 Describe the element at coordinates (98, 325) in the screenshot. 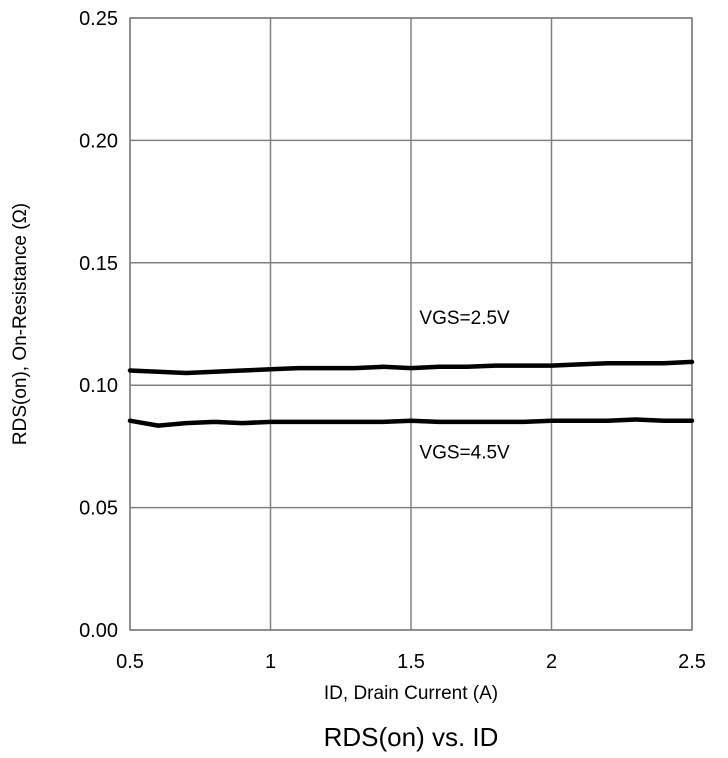

I see `y-axis-ticks: 0.00 0.05 0.10 0.15 0.20 0.25` at that location.